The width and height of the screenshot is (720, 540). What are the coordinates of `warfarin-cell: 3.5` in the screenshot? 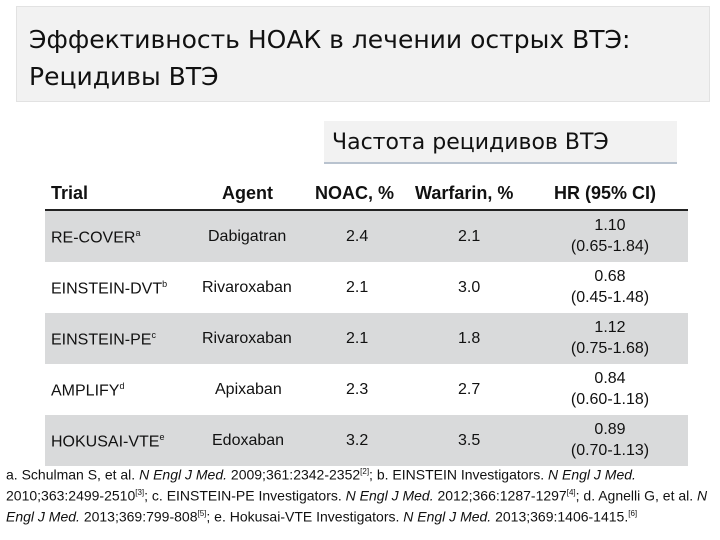 It's located at (469, 440).